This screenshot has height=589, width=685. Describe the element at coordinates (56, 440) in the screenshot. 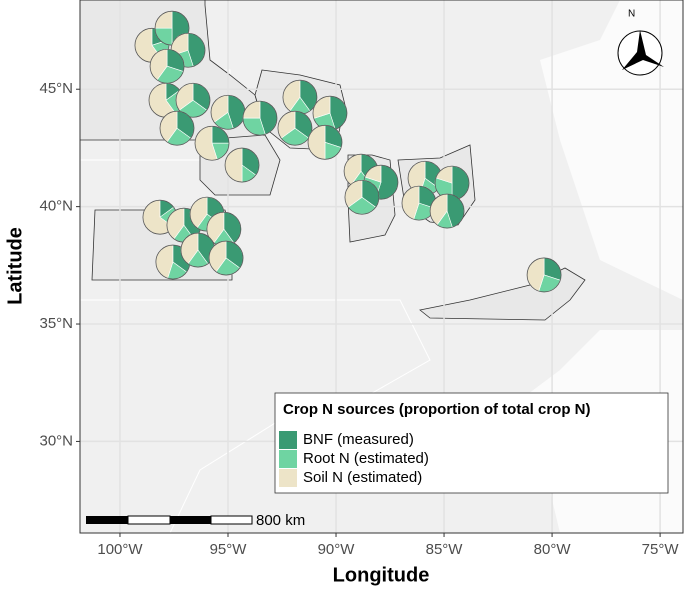

I see `y-tick-label: 30°N` at that location.